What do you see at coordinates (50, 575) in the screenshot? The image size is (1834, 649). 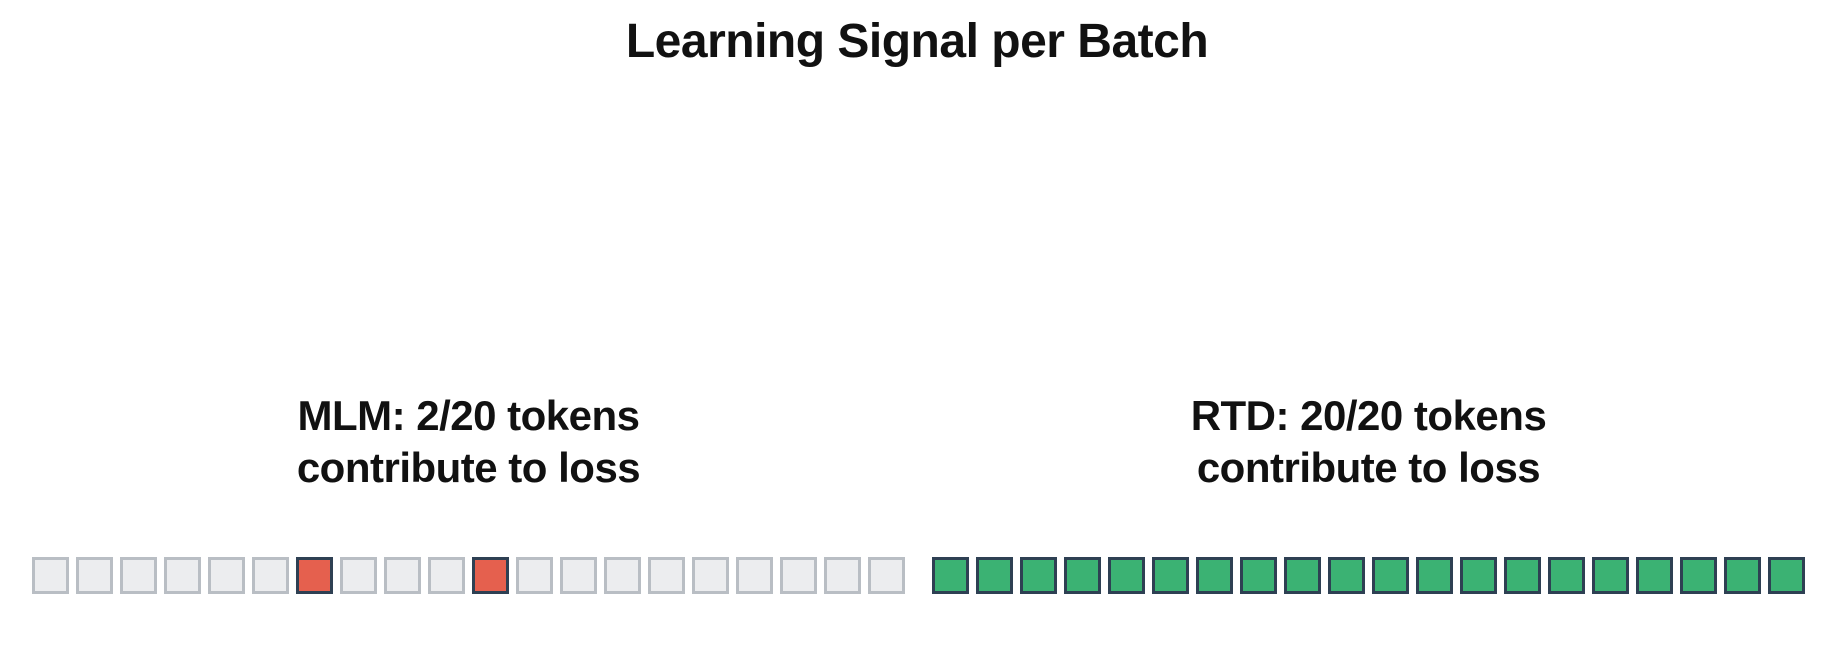 I see `mlm-token-1-inactive` at bounding box center [50, 575].